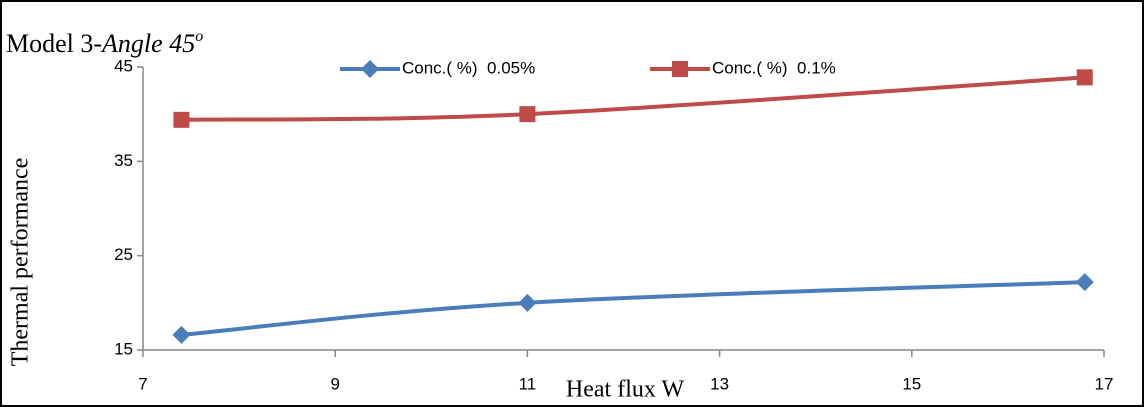 Image resolution: width=1144 pixels, height=407 pixels. What do you see at coordinates (123, 160) in the screenshot?
I see `y-tick-label: 35` at bounding box center [123, 160].